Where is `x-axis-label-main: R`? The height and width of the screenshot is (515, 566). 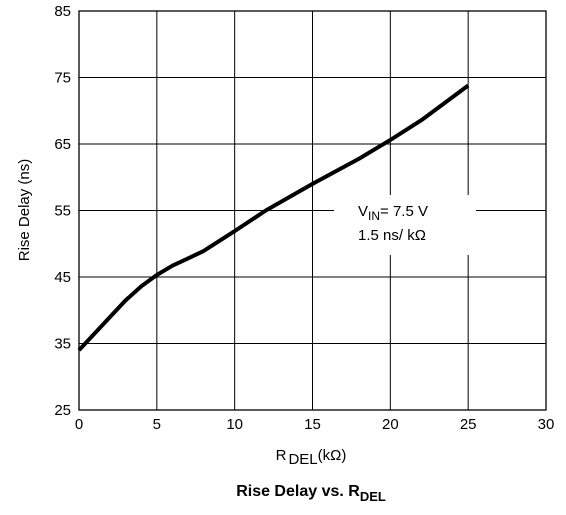 x-axis-label-main: R is located at coordinates (281, 455).